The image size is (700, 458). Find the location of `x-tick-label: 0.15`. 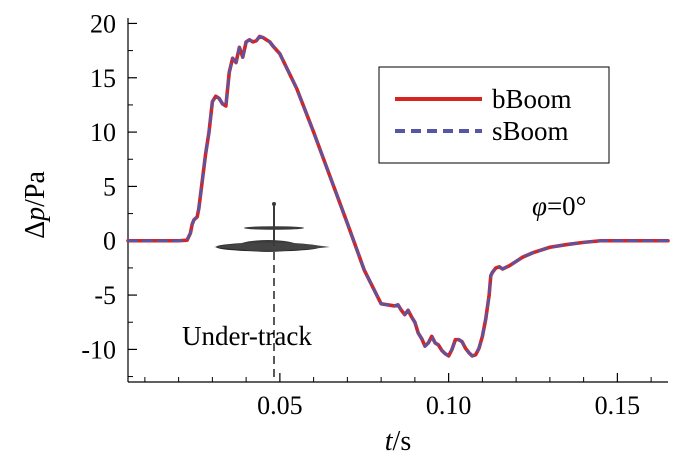

x-tick-label: 0.15 is located at coordinates (618, 405).